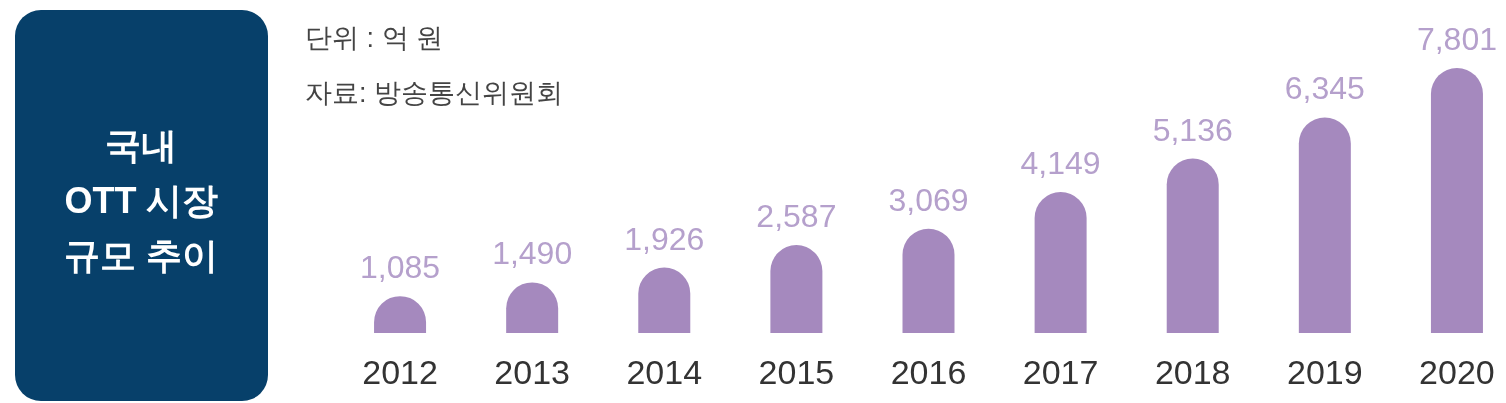 The image size is (1506, 403). I want to click on x-tick-label: 2014, so click(664, 372).